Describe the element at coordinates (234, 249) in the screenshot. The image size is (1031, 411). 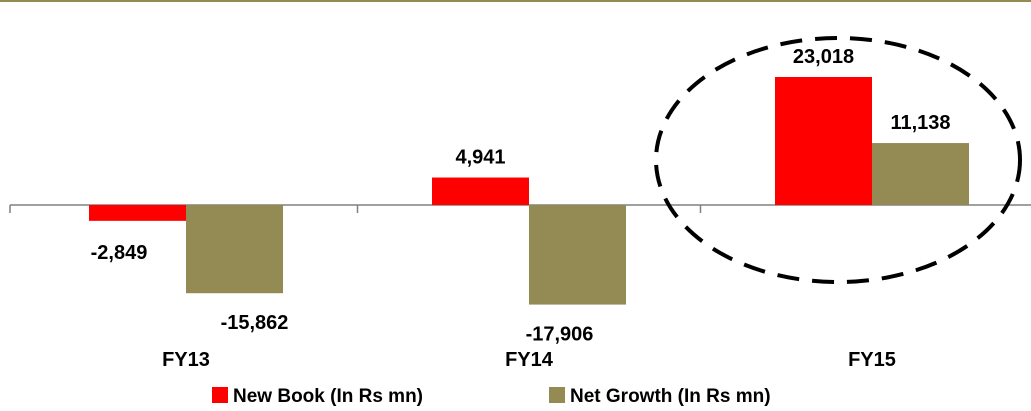
I see `bar-net-growth-fy13` at that location.